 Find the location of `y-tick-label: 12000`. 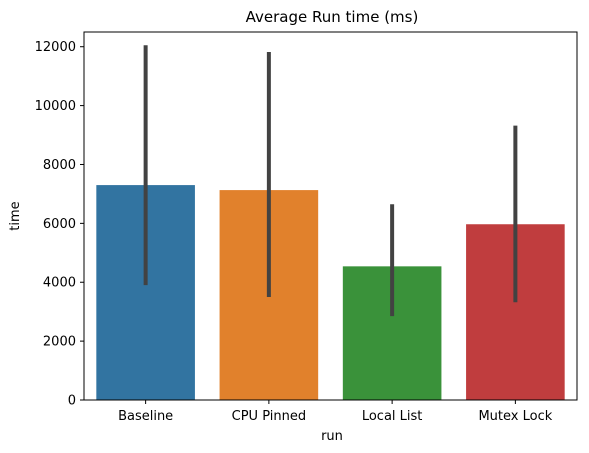

y-tick-label: 12000 is located at coordinates (55, 47).